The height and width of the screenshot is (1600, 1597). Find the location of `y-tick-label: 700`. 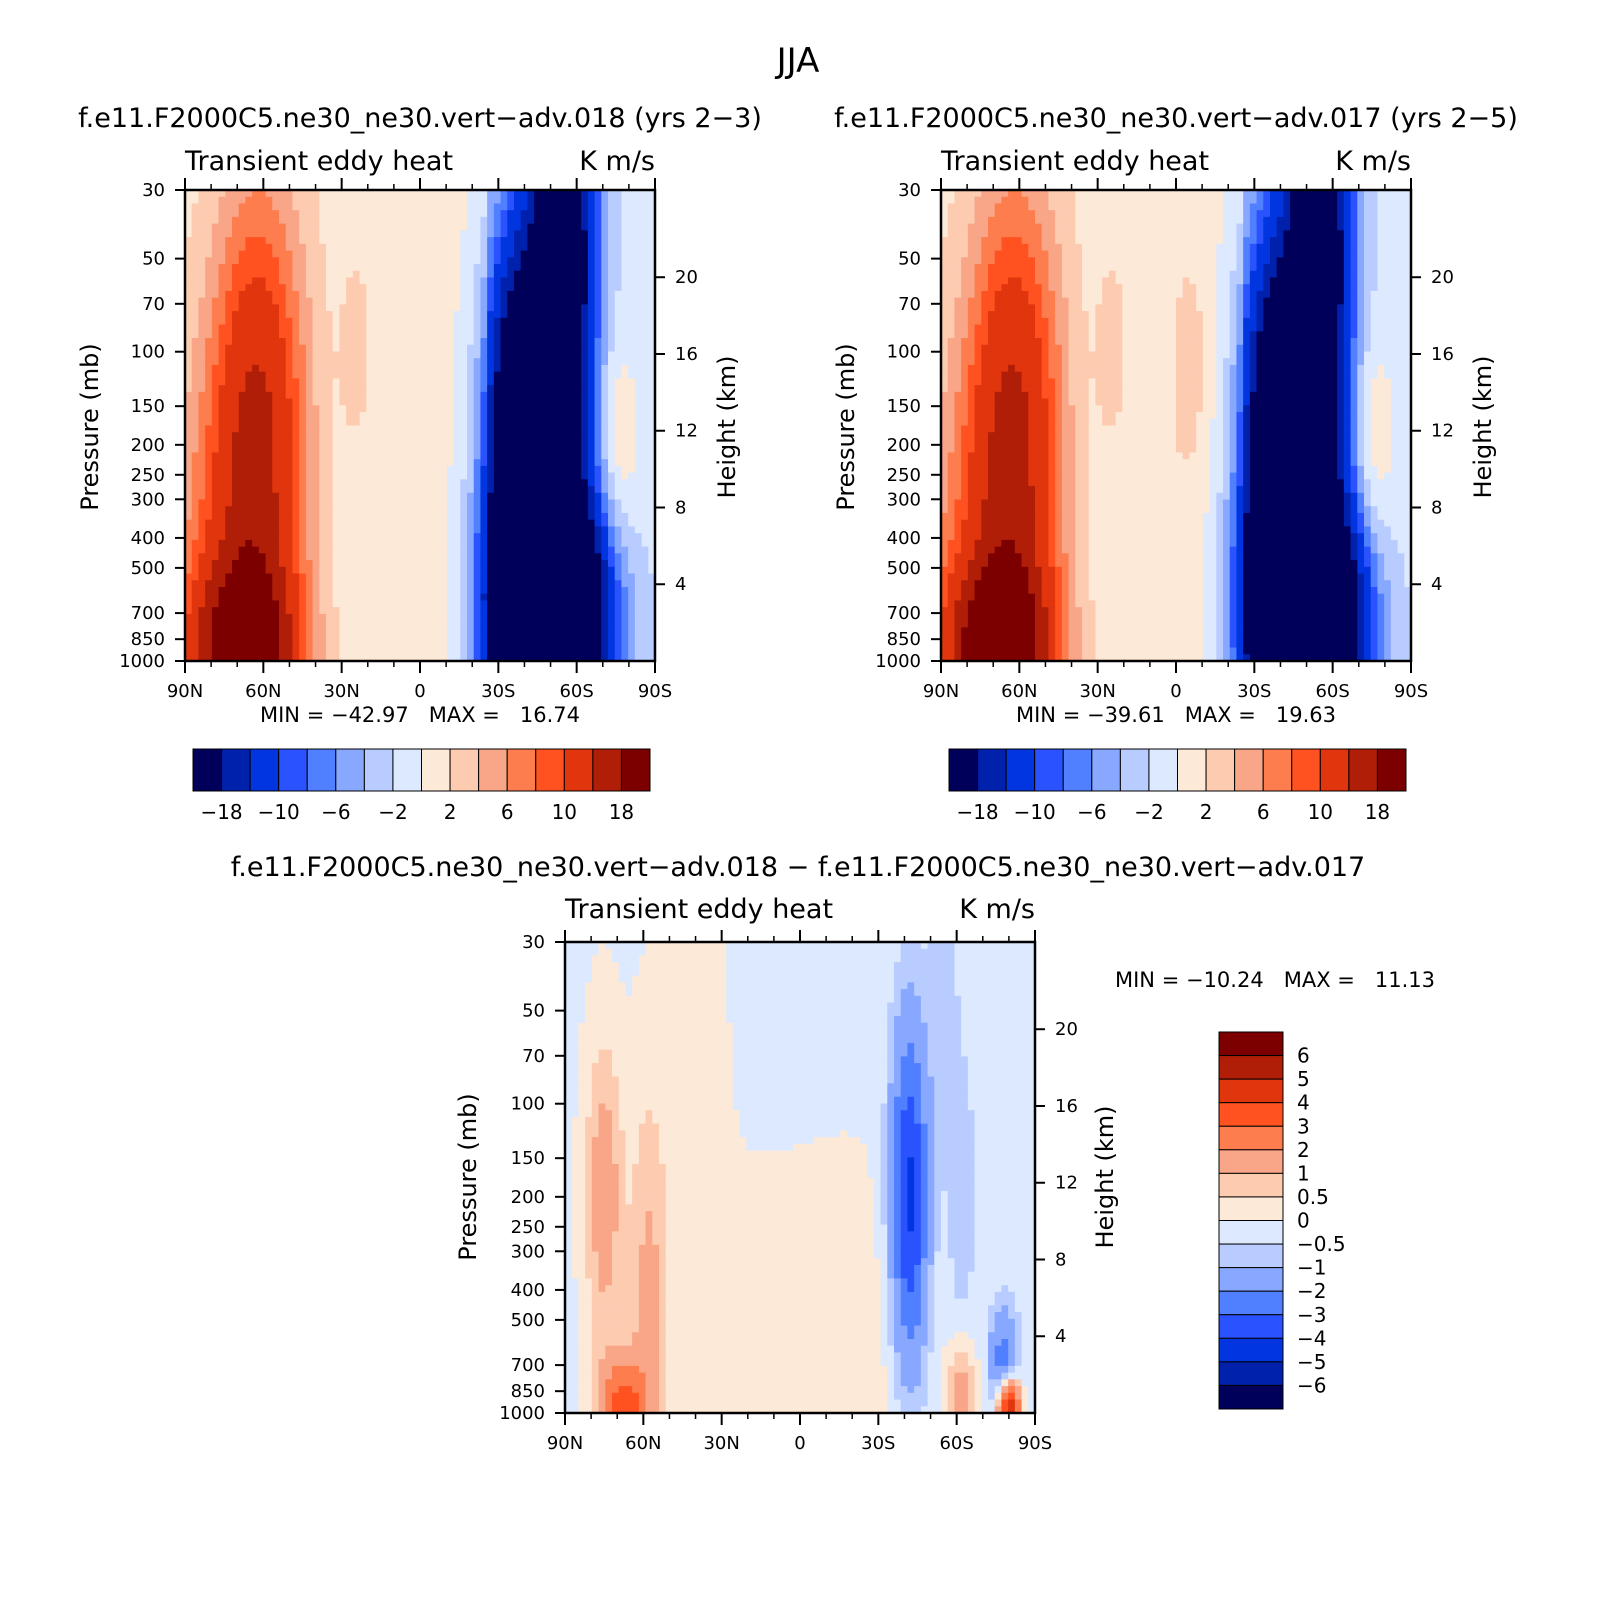

y-tick-label: 700 is located at coordinates (148, 613).